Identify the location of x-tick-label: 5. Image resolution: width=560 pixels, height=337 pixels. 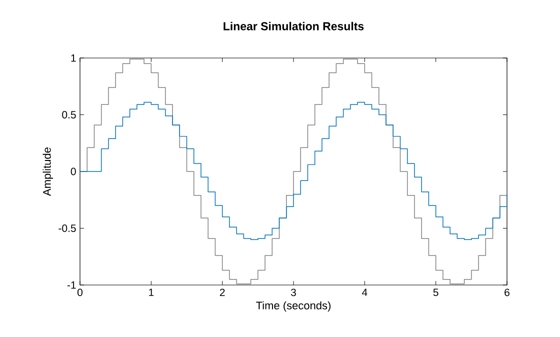
(435, 292).